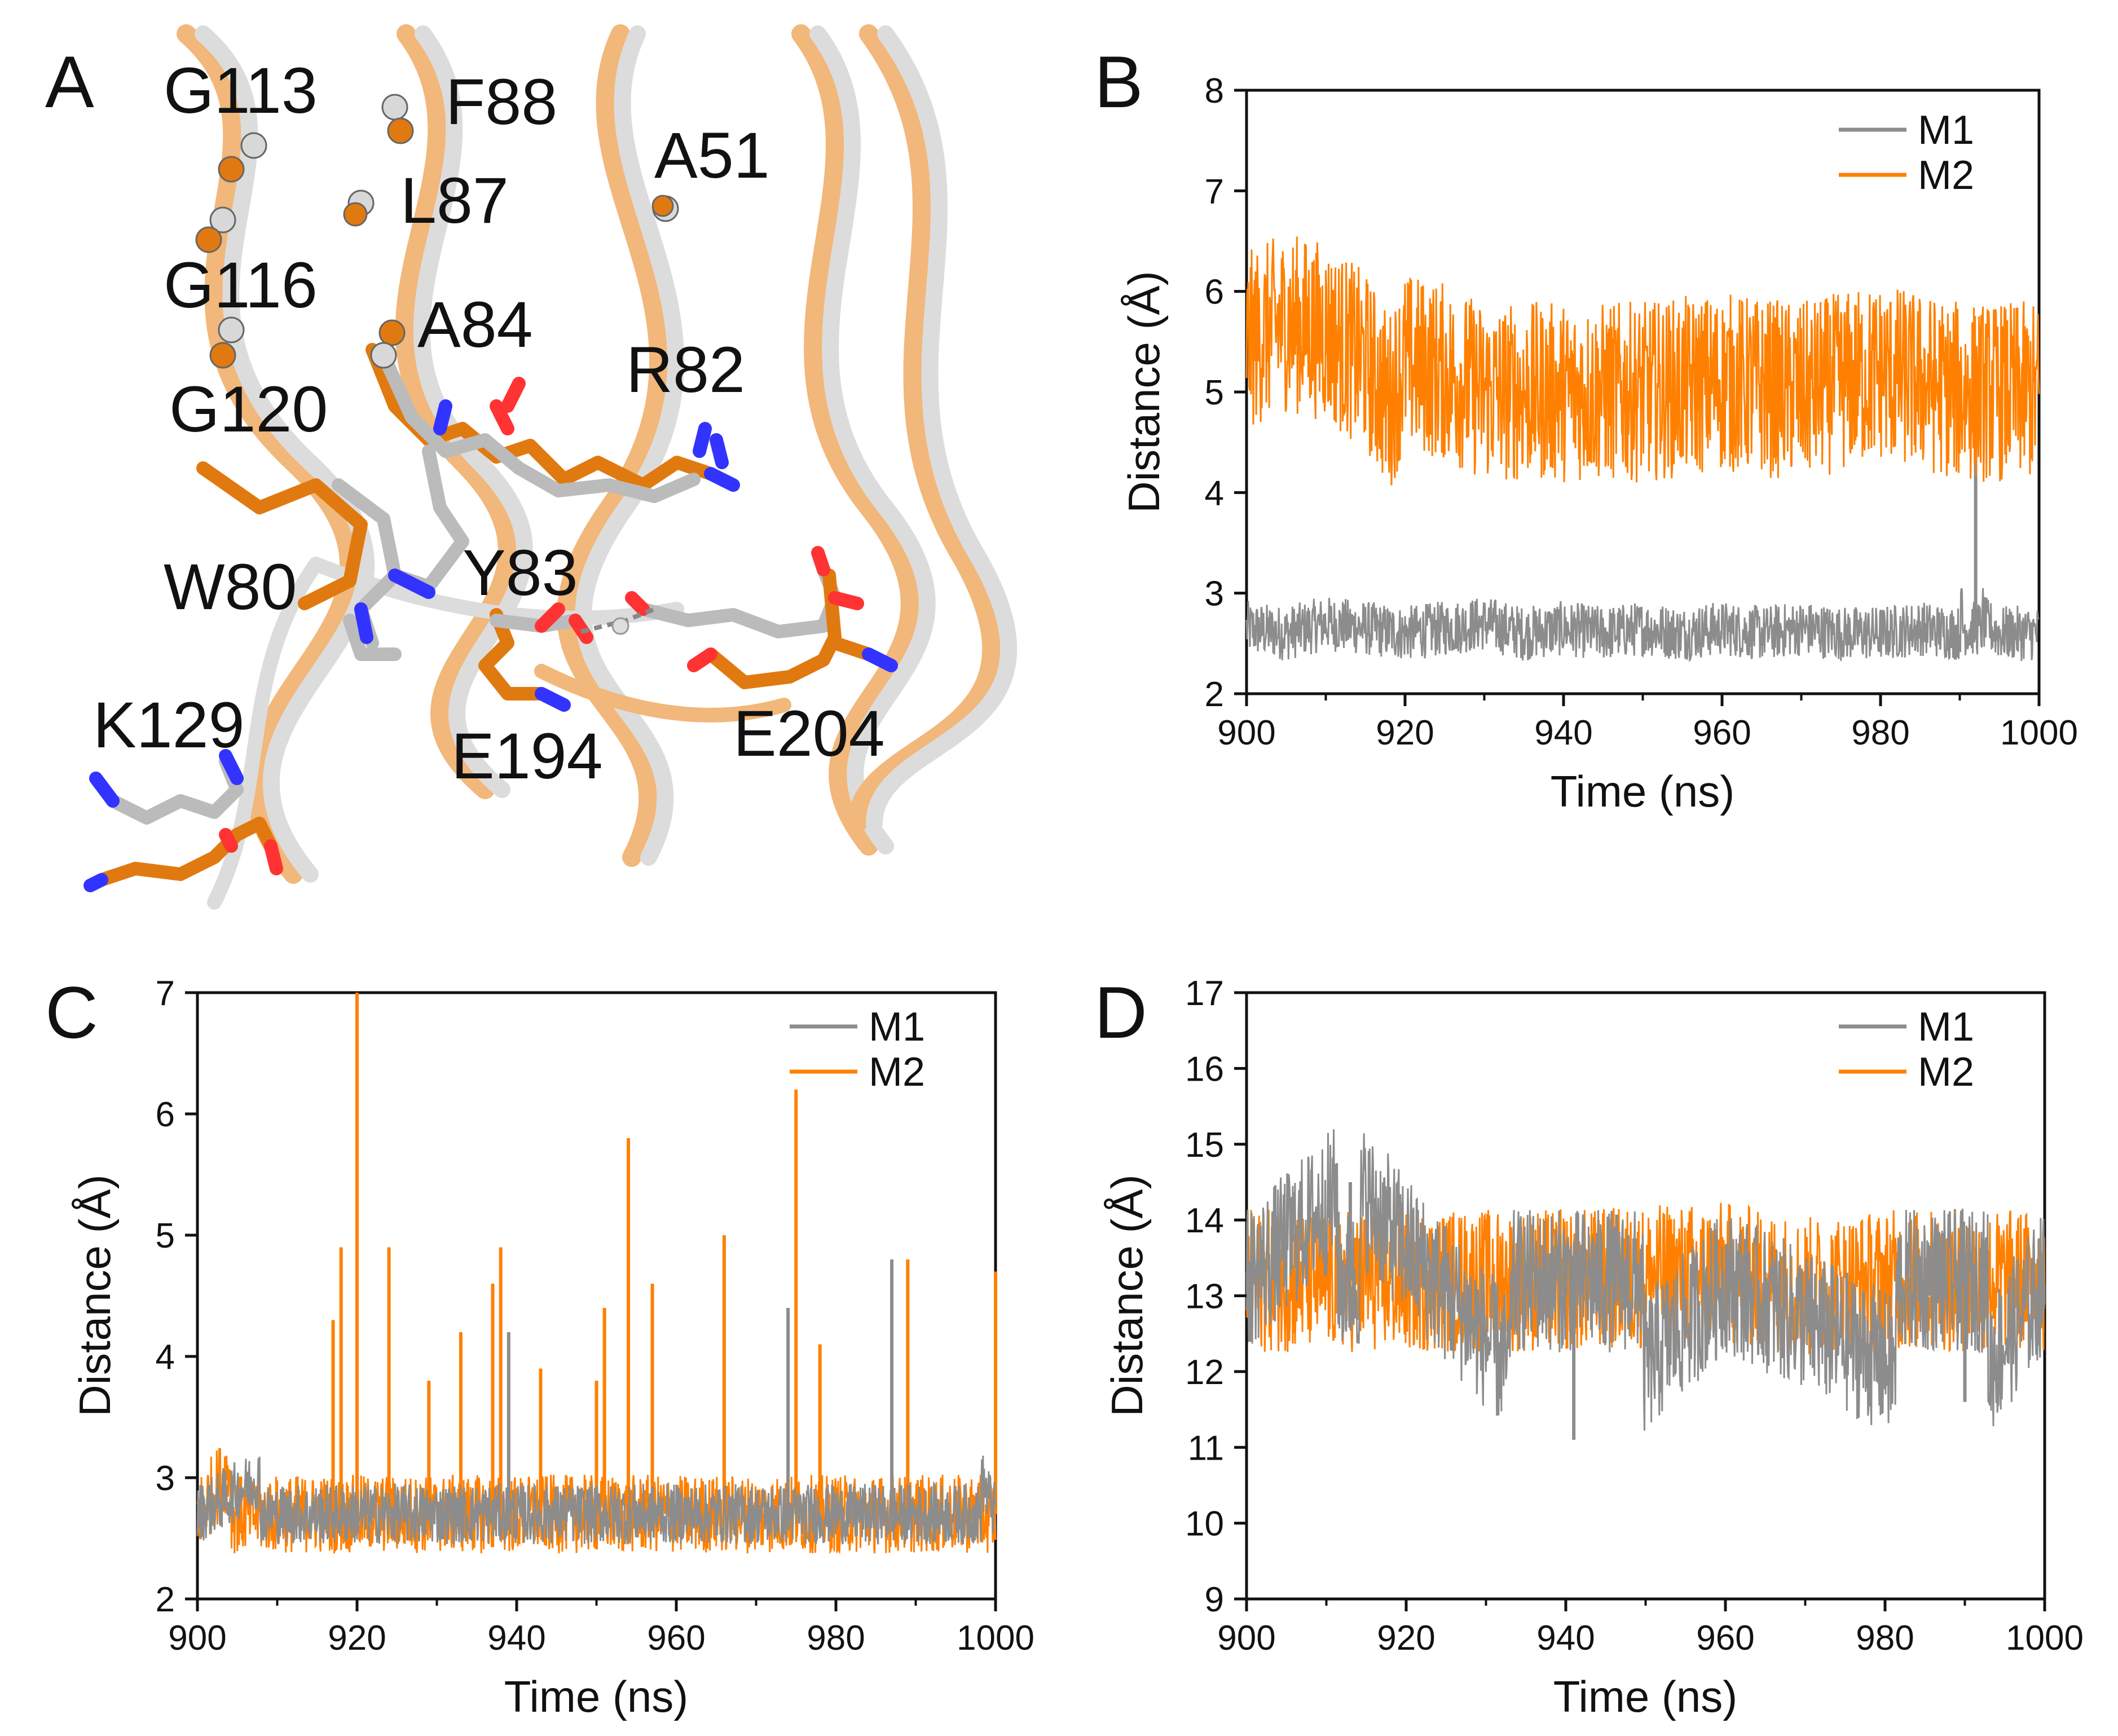  I want to click on y-tick-label: 15, so click(1204, 1145).